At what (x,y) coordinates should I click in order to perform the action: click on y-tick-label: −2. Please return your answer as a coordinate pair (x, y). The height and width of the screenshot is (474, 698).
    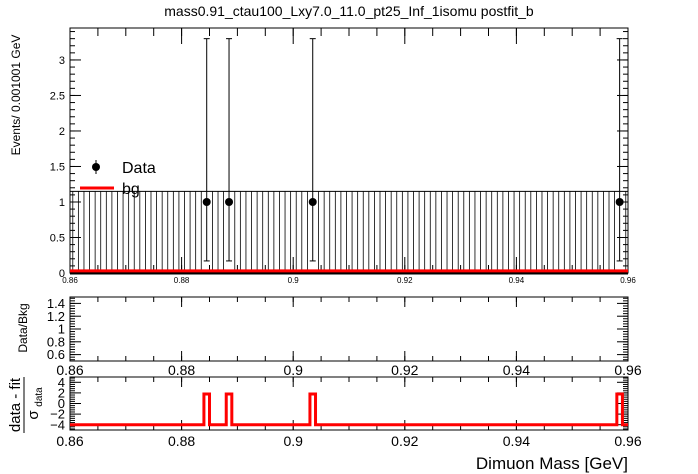
    Looking at the image, I should click on (57, 414).